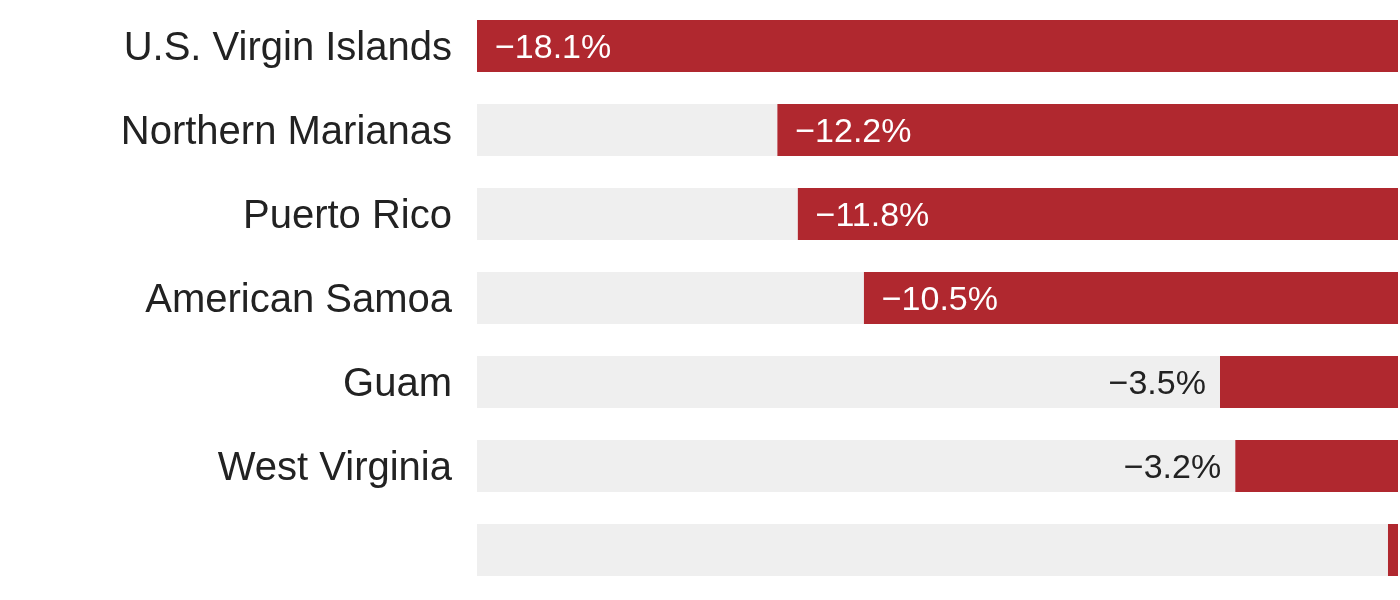 The height and width of the screenshot is (600, 1400). What do you see at coordinates (553, 45) in the screenshot?
I see `data-label: −18.1%` at bounding box center [553, 45].